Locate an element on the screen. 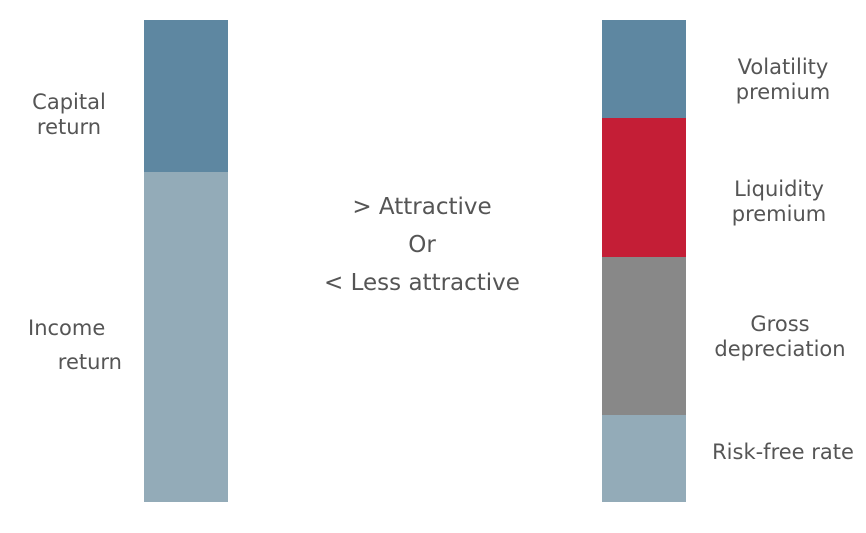 The height and width of the screenshot is (533, 866). capital-return-label: Capital return is located at coordinates (69, 115).